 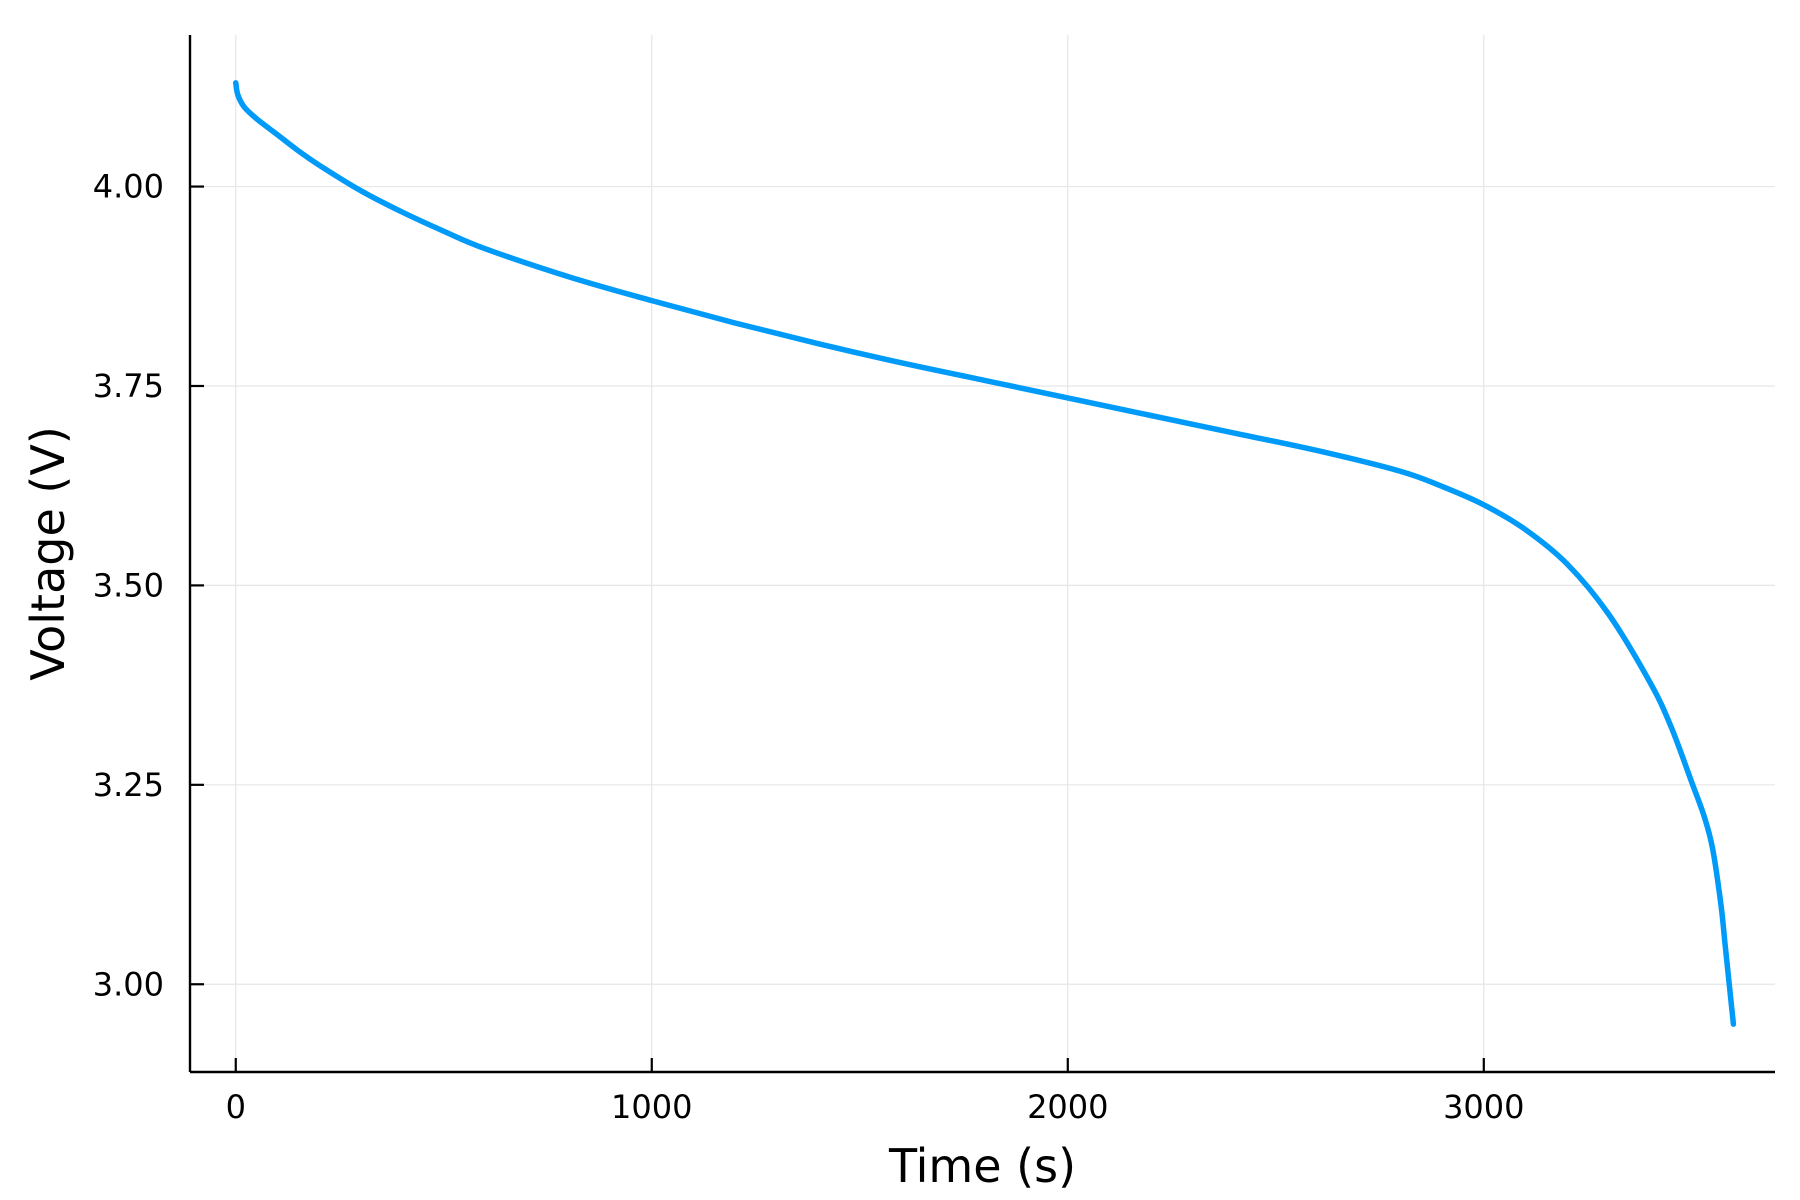 What do you see at coordinates (128, 984) in the screenshot?
I see `y-tick-label: 3.00` at bounding box center [128, 984].